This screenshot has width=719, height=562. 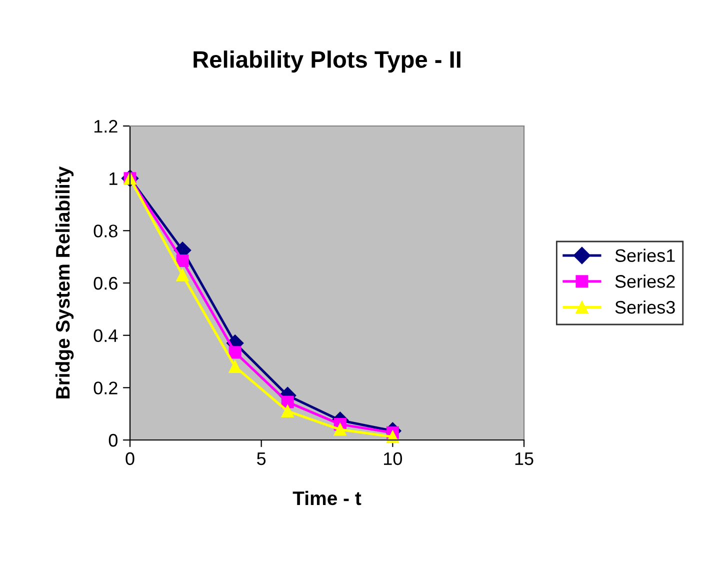 What do you see at coordinates (106, 335) in the screenshot?
I see `y-tick-label: 0.4` at bounding box center [106, 335].